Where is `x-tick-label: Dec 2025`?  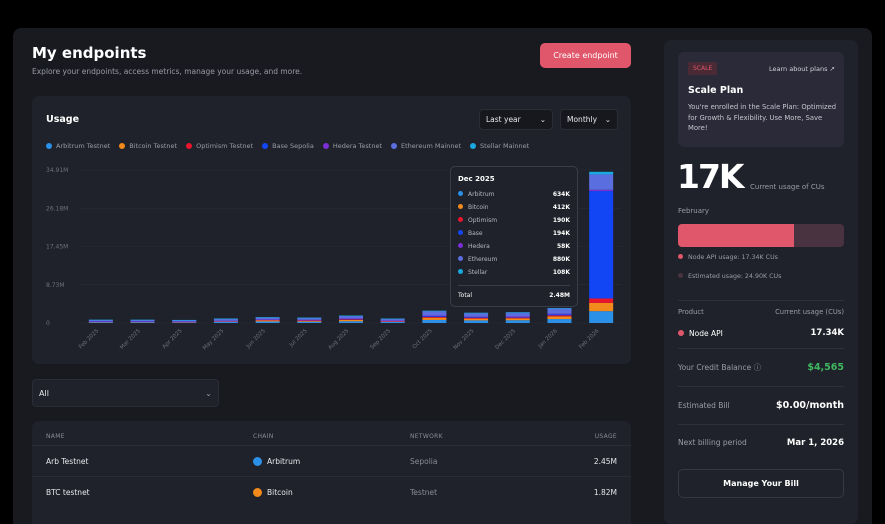 x-tick-label: Dec 2025 is located at coordinates (505, 339).